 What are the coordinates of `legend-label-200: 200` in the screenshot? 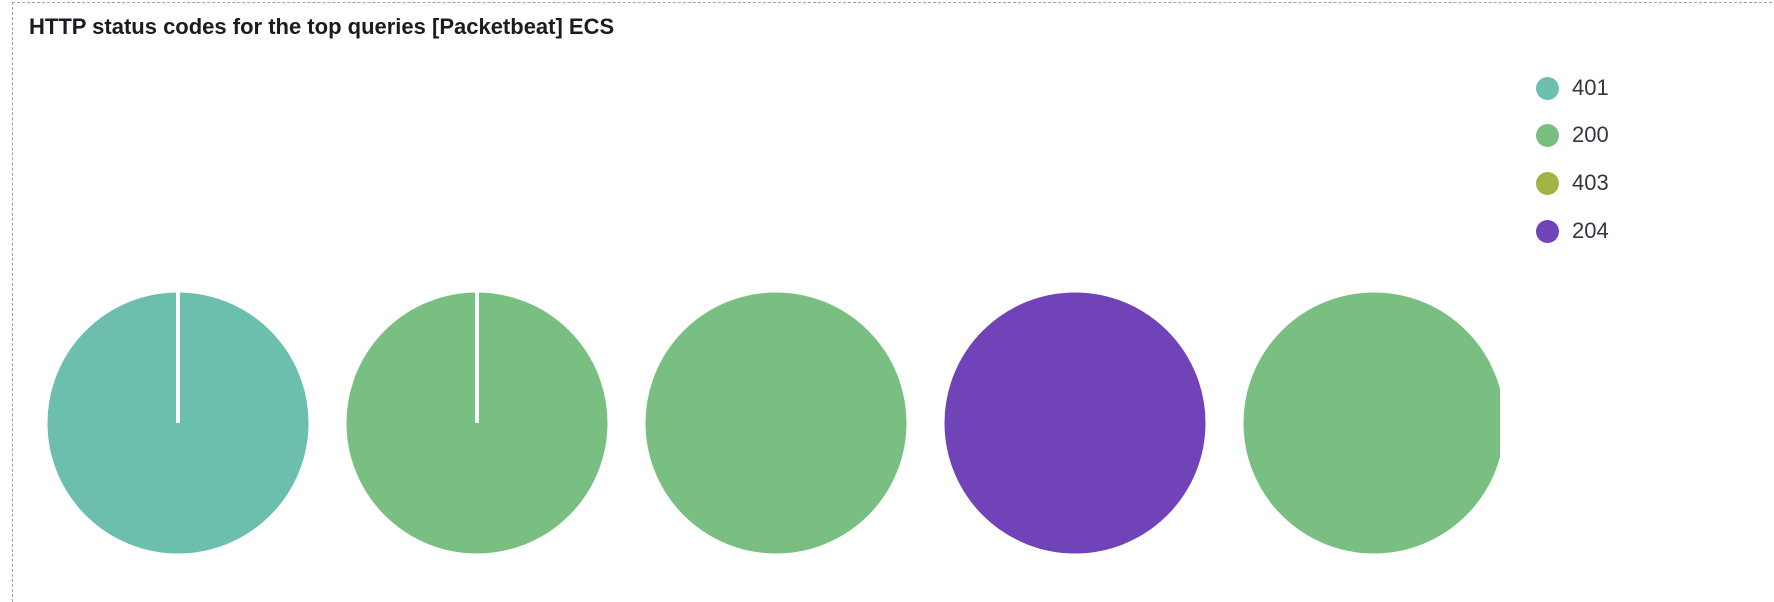 It's located at (1590, 134).